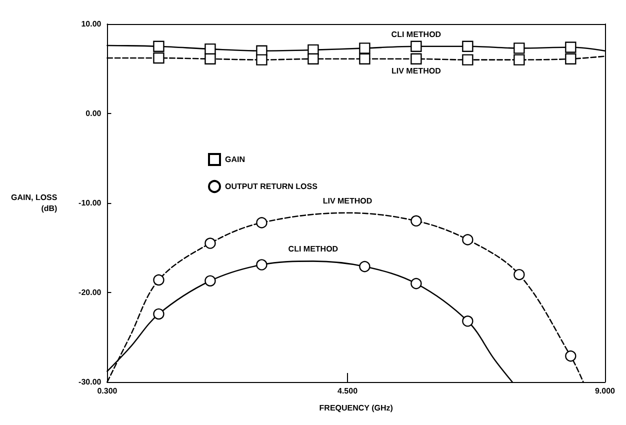 The height and width of the screenshot is (425, 626). What do you see at coordinates (107, 391) in the screenshot?
I see `x-tick-label: 0.300` at bounding box center [107, 391].